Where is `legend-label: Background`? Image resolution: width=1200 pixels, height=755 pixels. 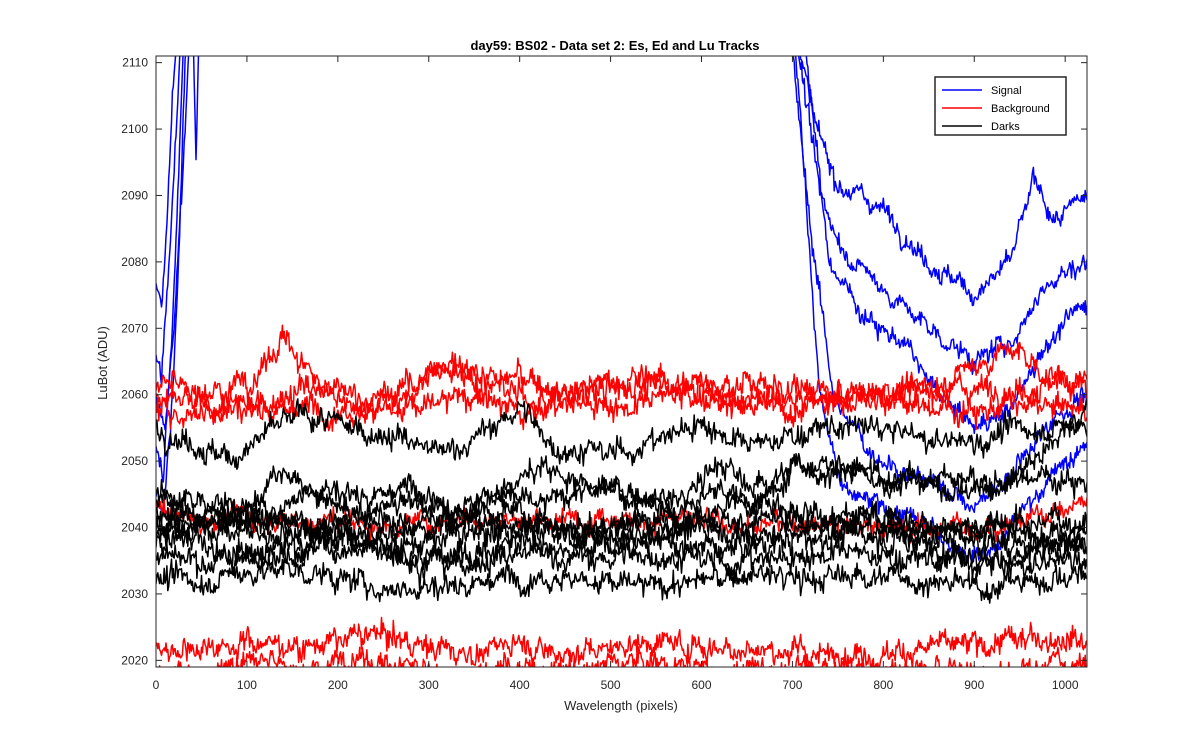
legend-label: Background is located at coordinates (1020, 109).